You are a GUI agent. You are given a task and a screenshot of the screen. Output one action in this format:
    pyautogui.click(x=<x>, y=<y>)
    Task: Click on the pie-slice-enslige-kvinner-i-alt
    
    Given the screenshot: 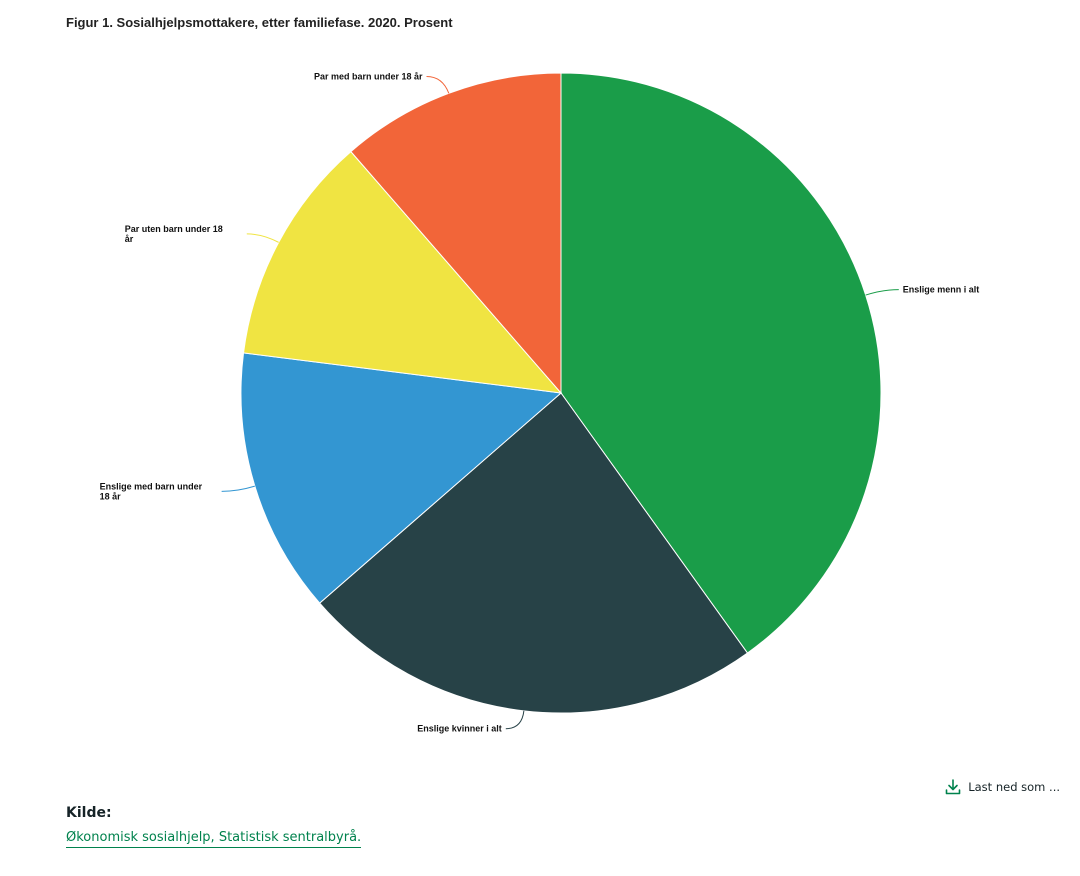 What is the action you would take?
    pyautogui.click(x=533, y=553)
    